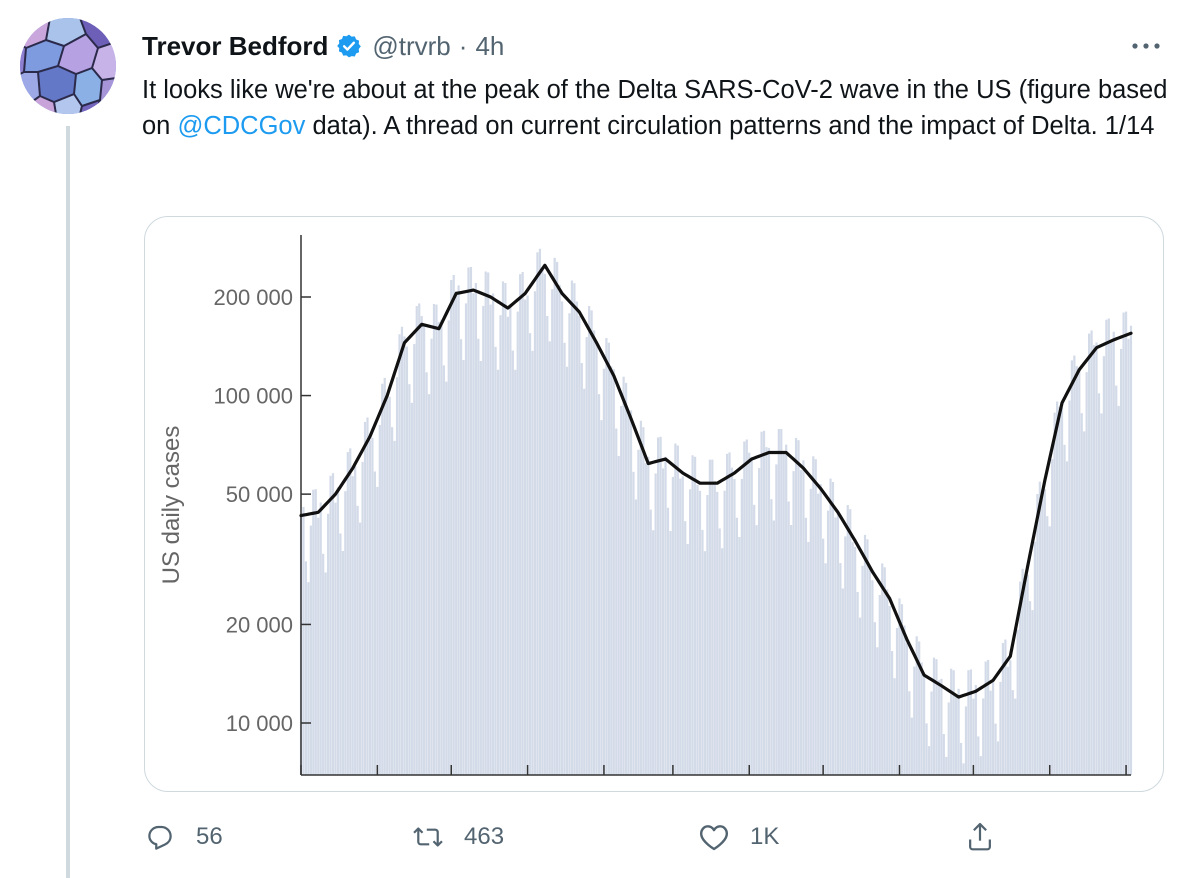  I want to click on mention-link: @CDCGov, so click(241, 126).